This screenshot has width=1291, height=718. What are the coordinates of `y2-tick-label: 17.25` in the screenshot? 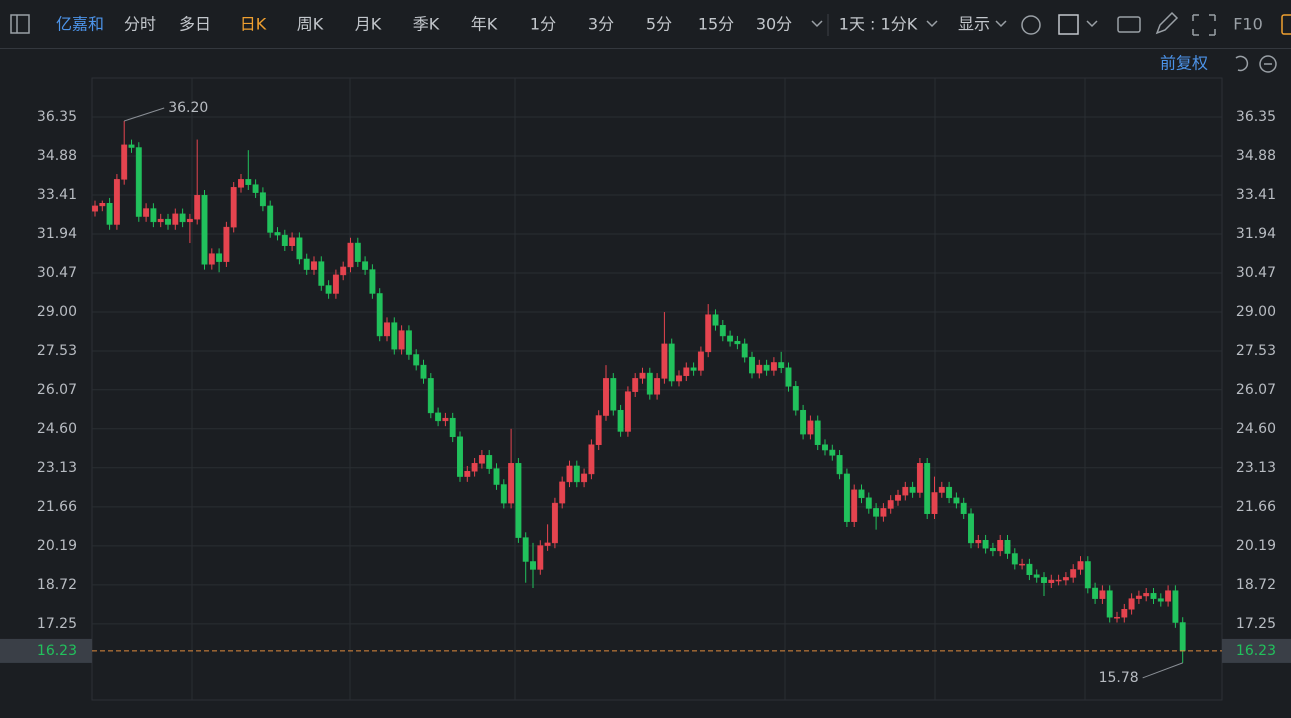 It's located at (1256, 624).